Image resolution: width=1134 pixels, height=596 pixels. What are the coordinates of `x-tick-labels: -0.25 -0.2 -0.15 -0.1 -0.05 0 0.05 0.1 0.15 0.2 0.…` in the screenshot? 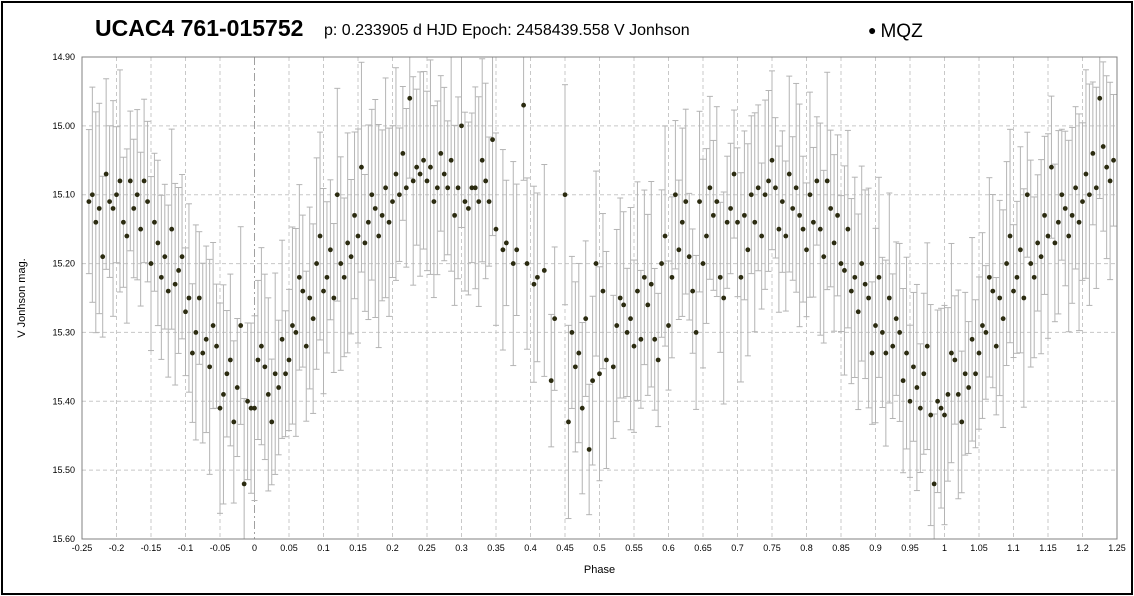 It's located at (599, 548).